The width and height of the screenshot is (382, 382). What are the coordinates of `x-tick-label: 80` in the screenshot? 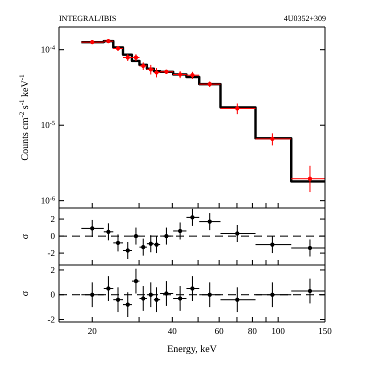 It's located at (253, 331).